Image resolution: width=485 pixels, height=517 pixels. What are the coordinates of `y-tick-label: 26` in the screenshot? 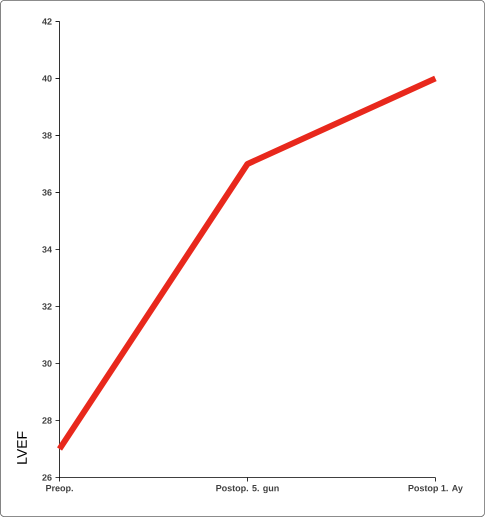 It's located at (47, 477).